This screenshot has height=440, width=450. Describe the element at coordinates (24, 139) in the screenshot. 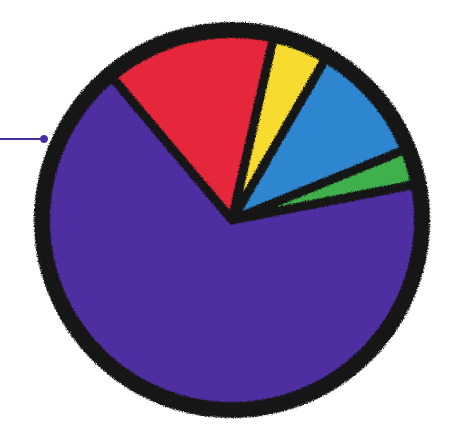

I see `pointer-layer` at that location.